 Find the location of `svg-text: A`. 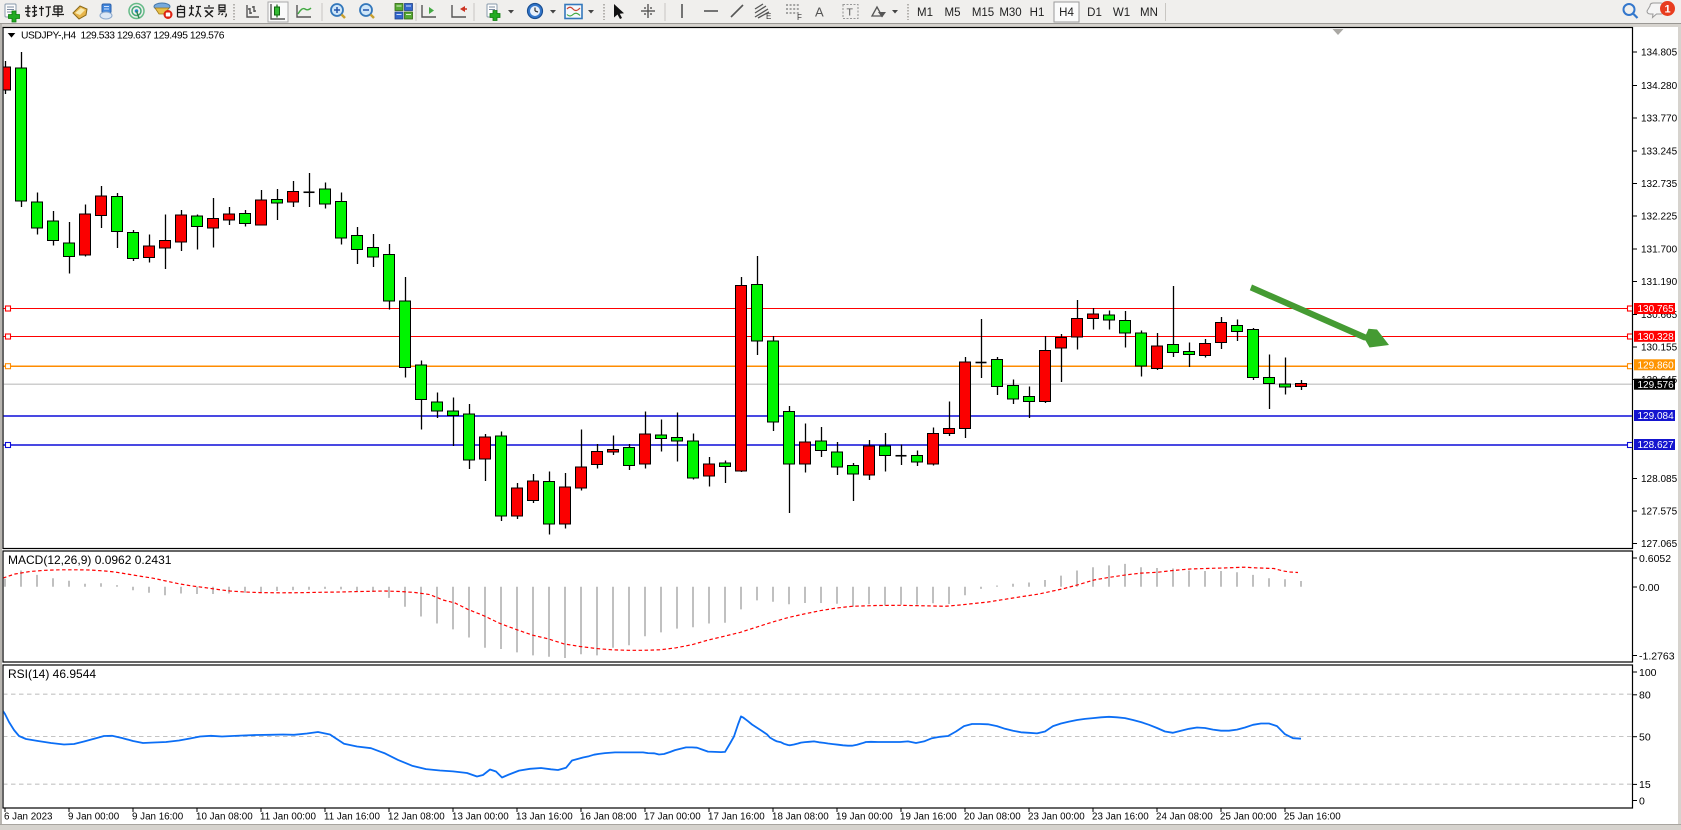

svg-text: A is located at coordinates (819, 12).